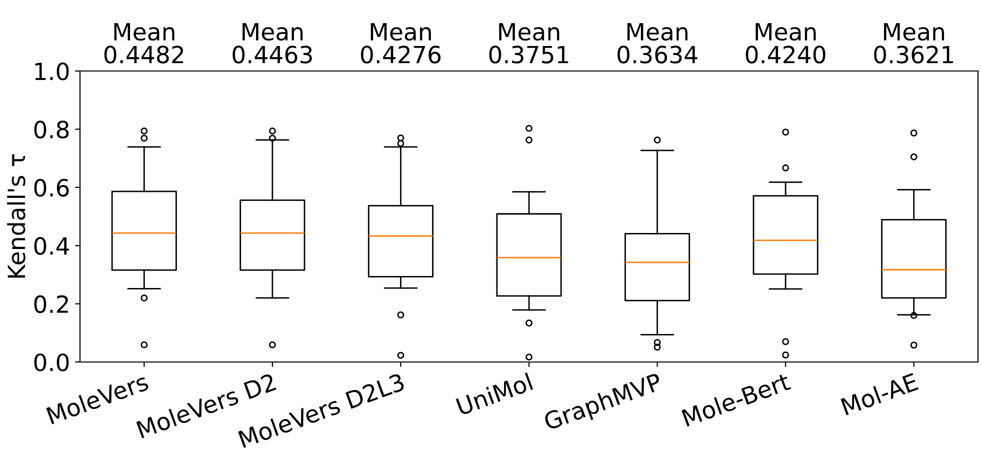 Image resolution: width=982 pixels, height=460 pixels. Describe the element at coordinates (52, 71) in the screenshot. I see `y-tick-label: 1.0` at that location.